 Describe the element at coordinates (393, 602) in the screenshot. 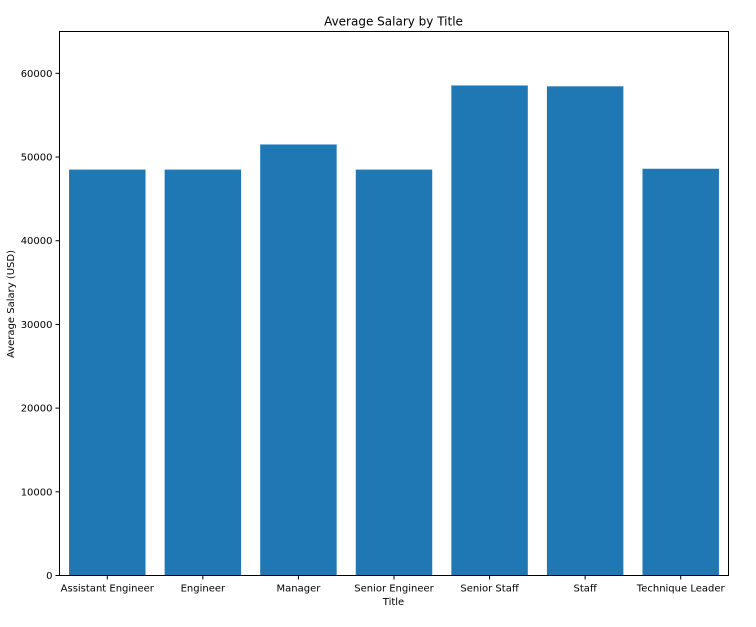

I see `x-axis-label: Title` at that location.